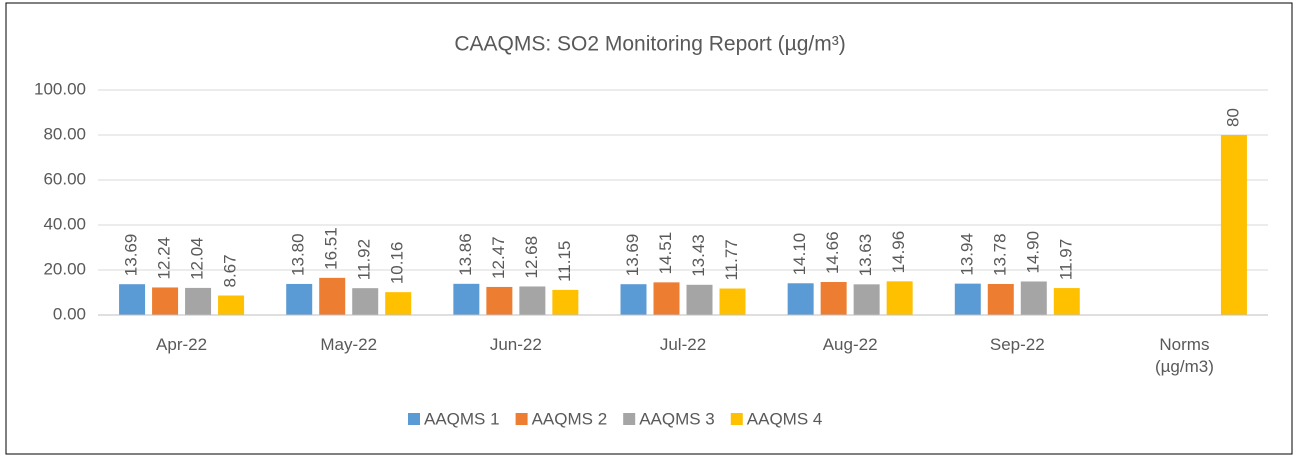 Image resolution: width=1299 pixels, height=457 pixels. I want to click on value-label: 12.24, so click(164, 258).